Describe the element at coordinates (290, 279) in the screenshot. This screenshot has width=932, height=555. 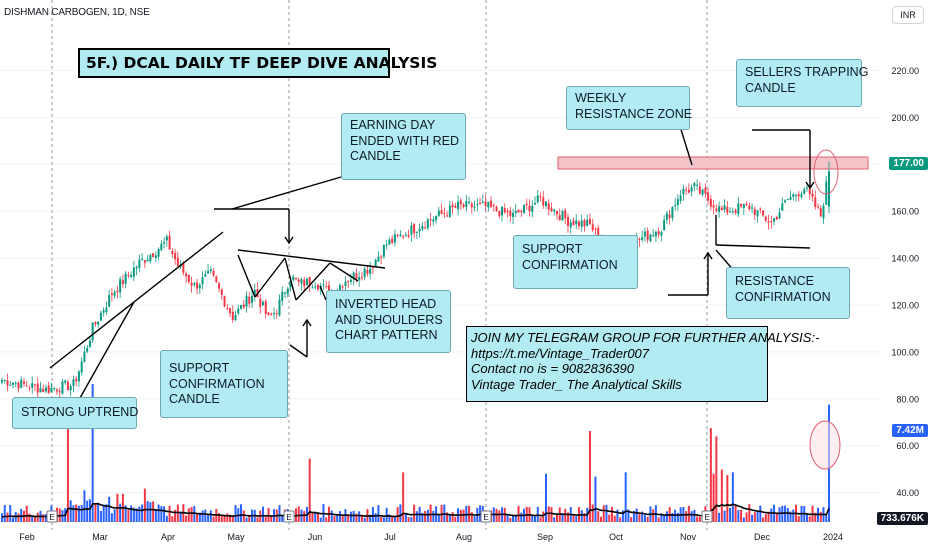
I see `hs-head-left` at that location.